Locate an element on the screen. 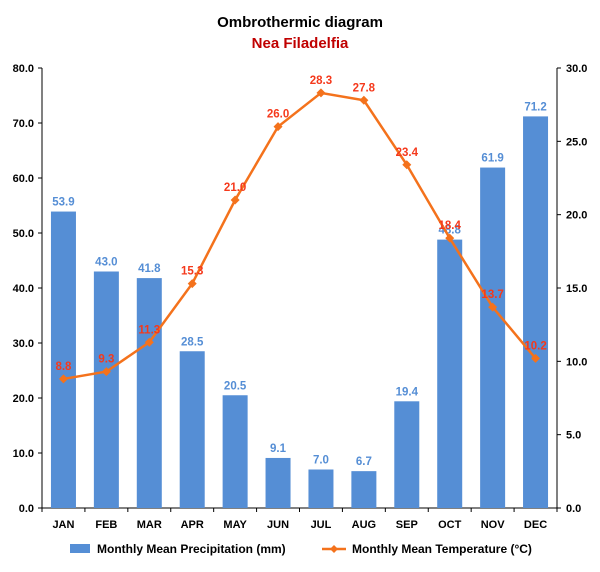  temperature-data-label: 13.7 is located at coordinates (492, 295).